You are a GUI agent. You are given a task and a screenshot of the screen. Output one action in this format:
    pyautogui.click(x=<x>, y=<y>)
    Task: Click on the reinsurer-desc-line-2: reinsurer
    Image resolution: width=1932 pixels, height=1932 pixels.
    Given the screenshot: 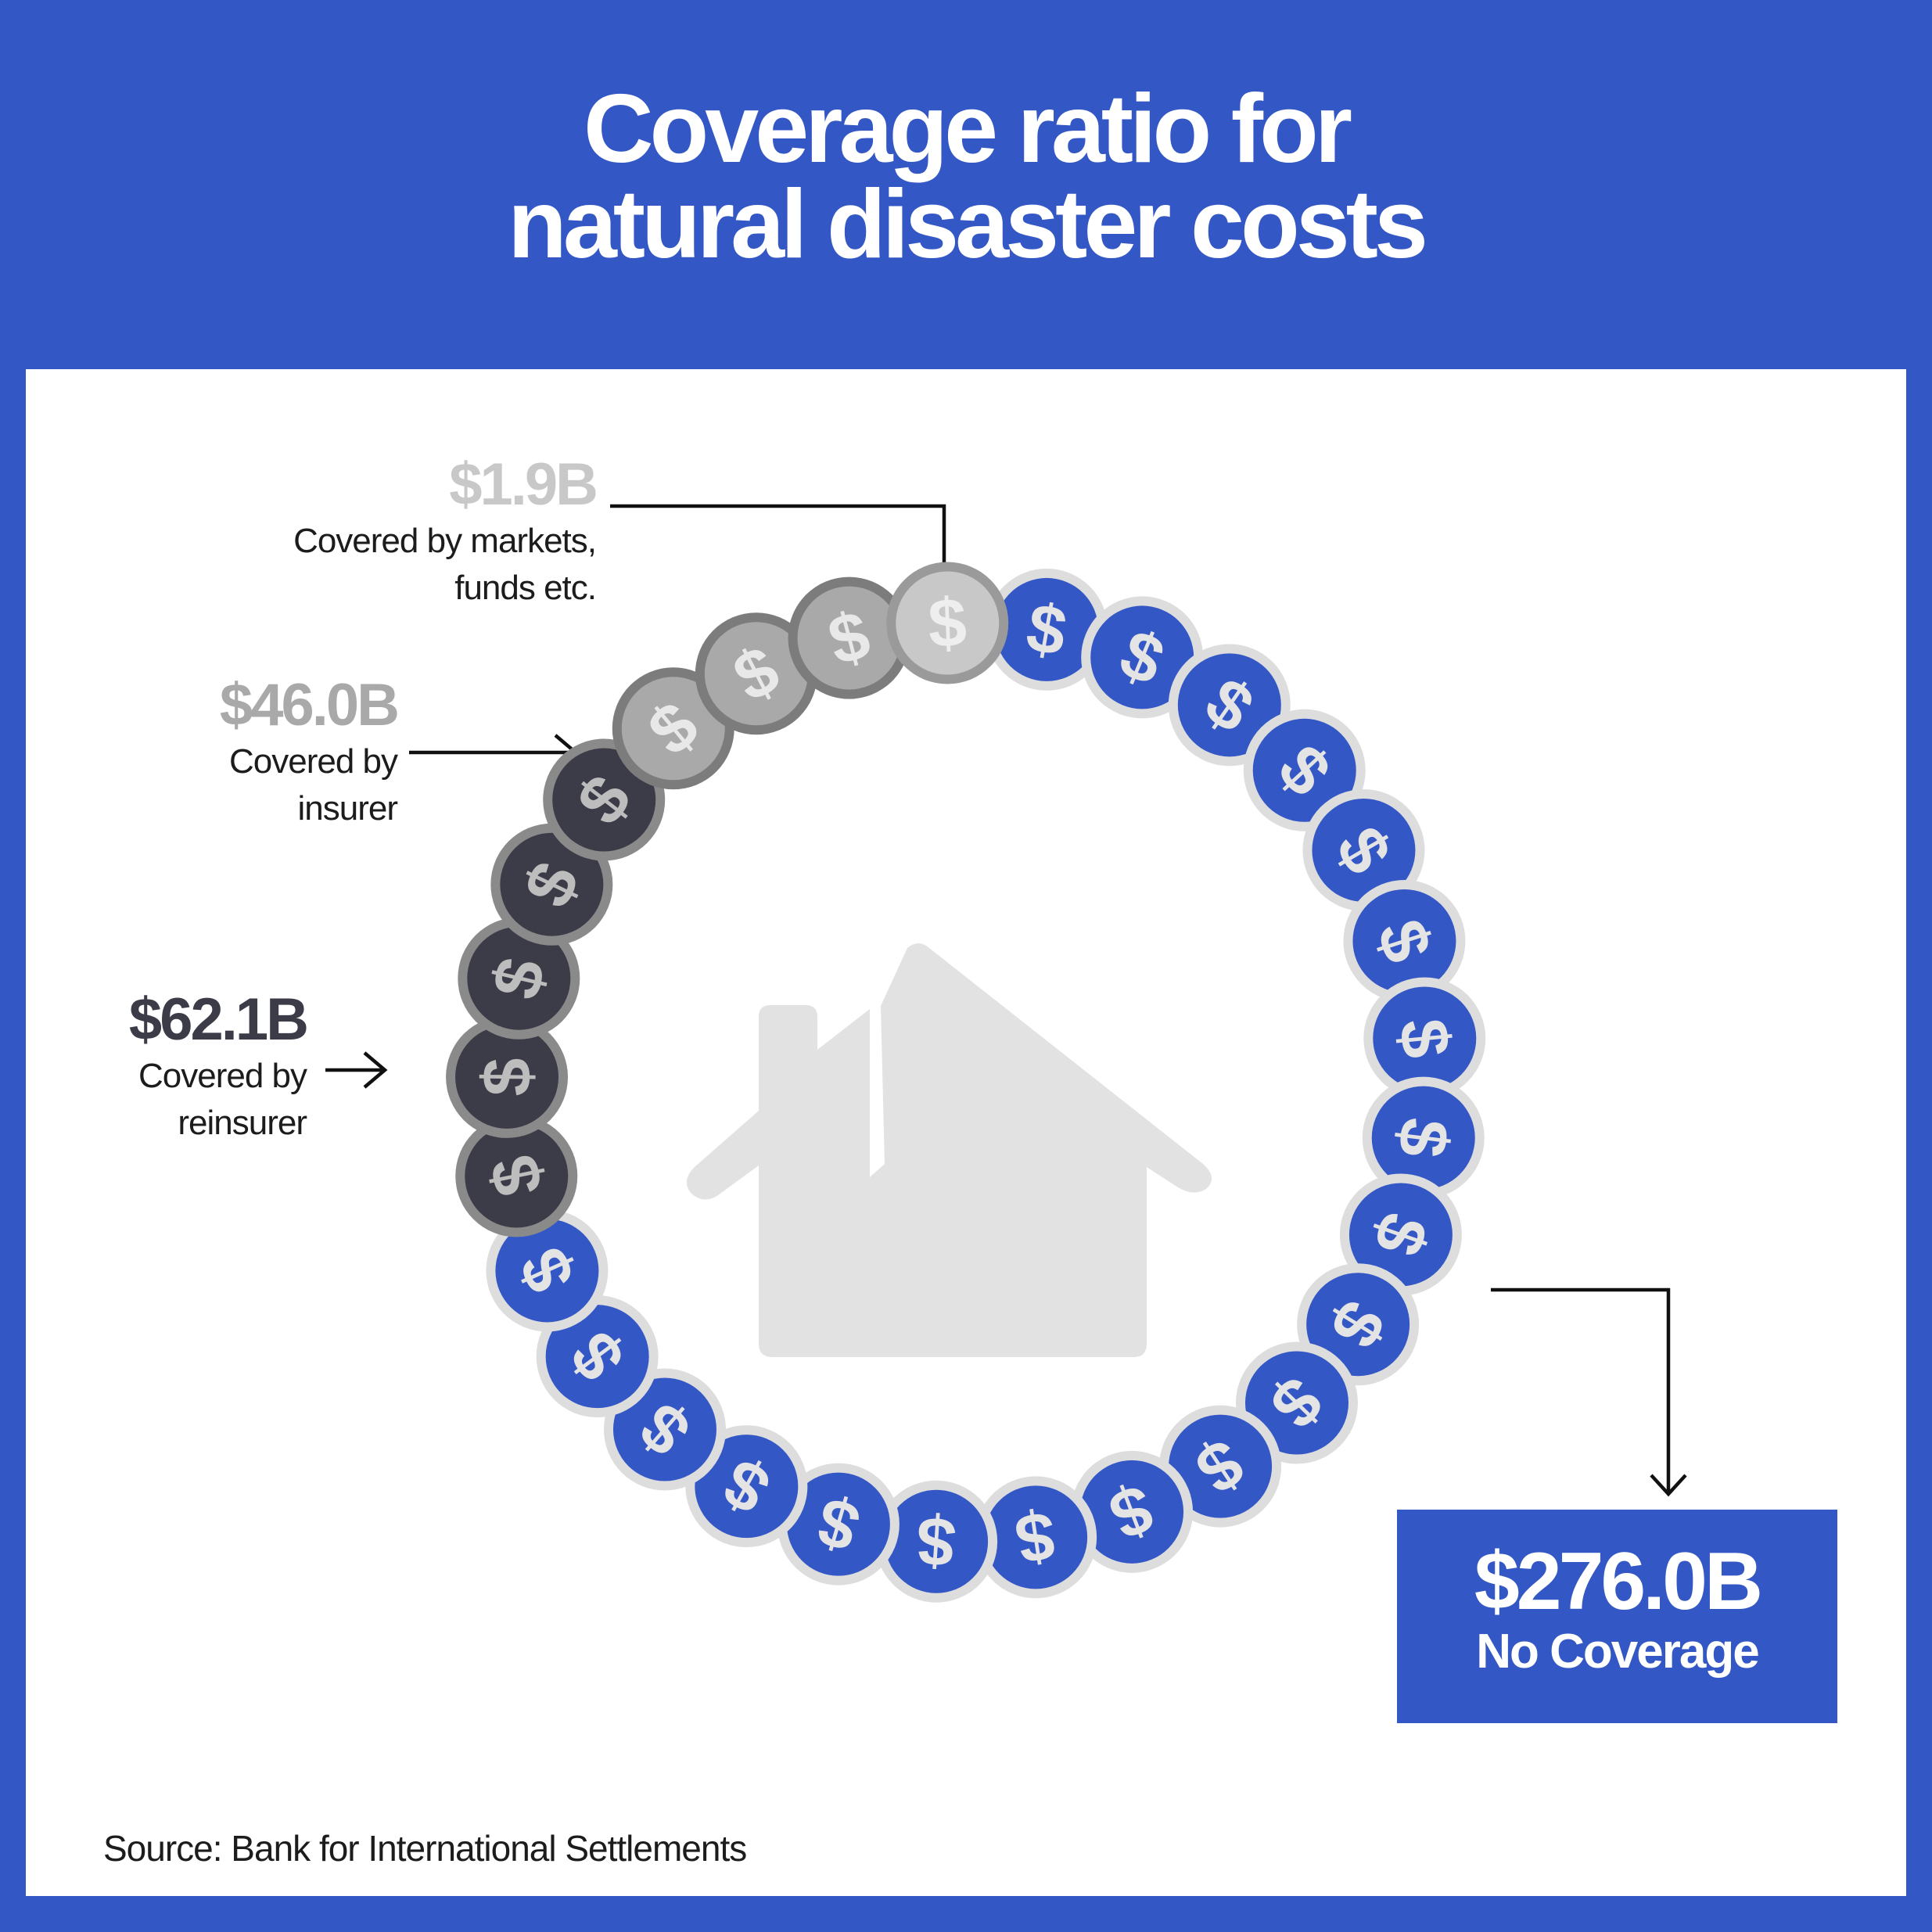 What is the action you would take?
    pyautogui.click(x=243, y=1123)
    